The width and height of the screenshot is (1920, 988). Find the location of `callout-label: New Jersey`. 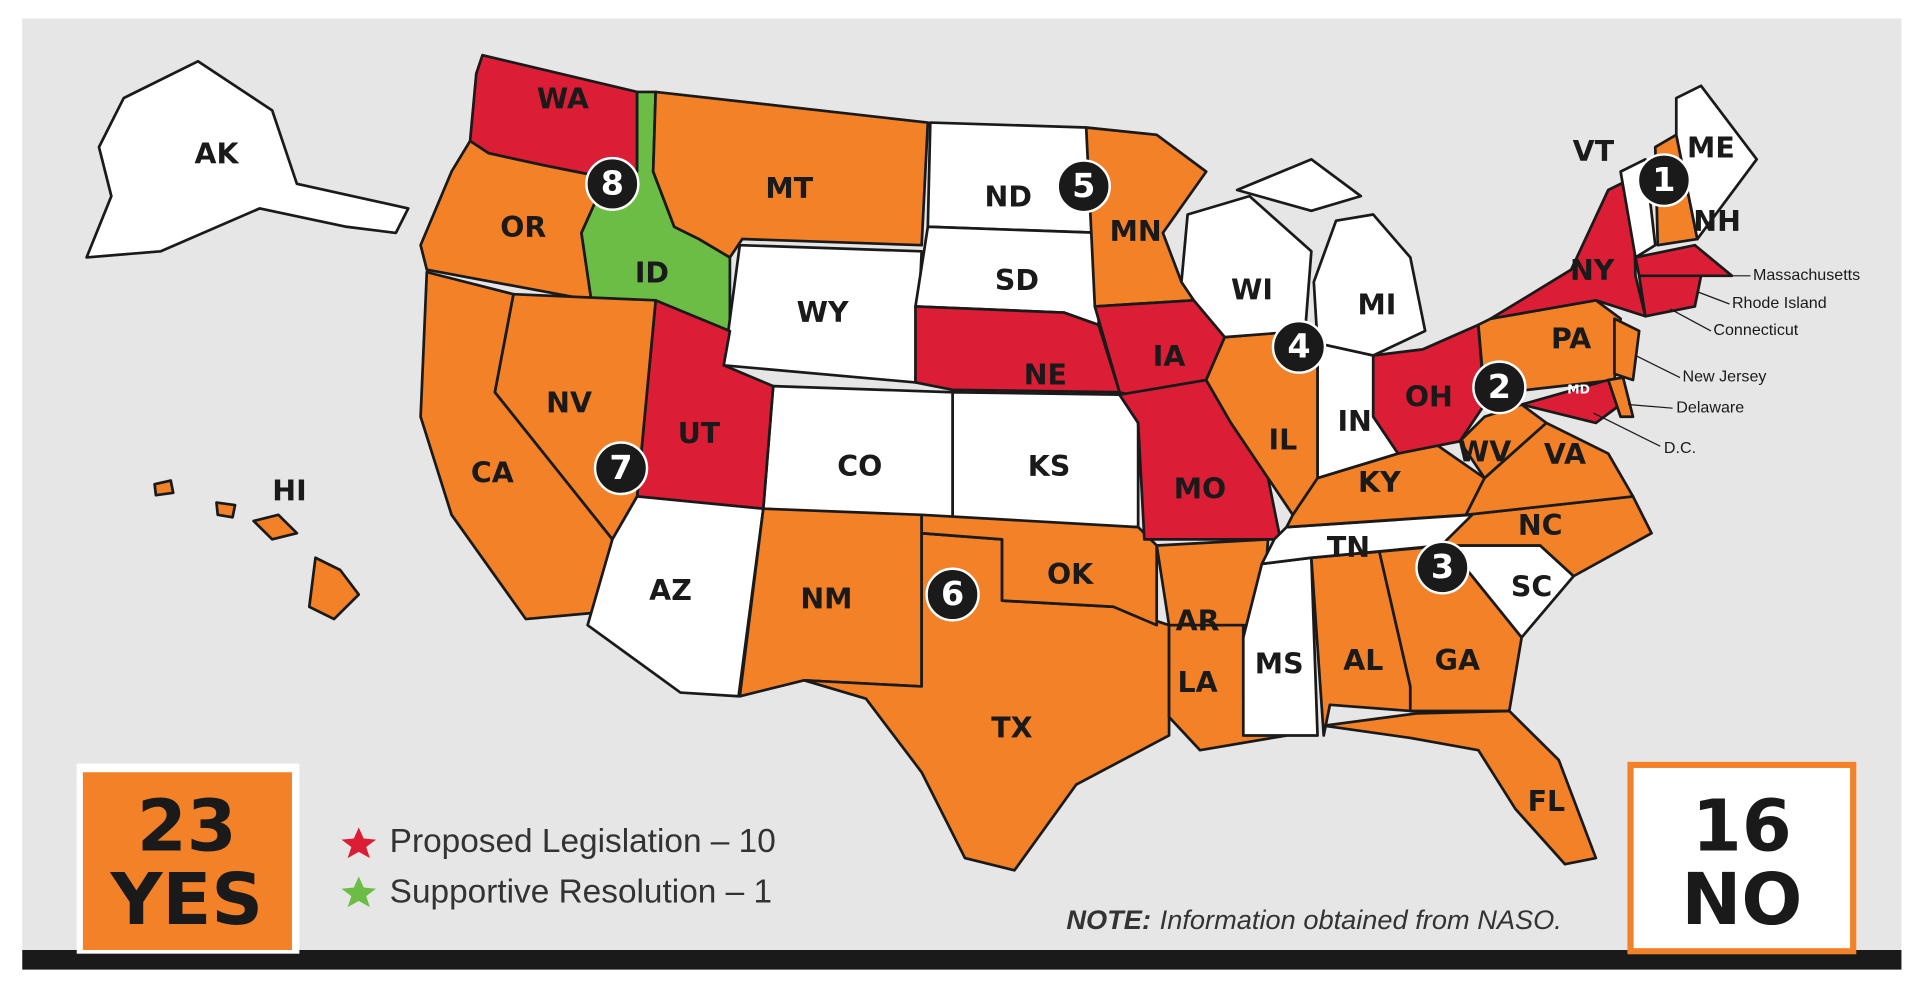

callout-label: New Jersey is located at coordinates (1724, 377).